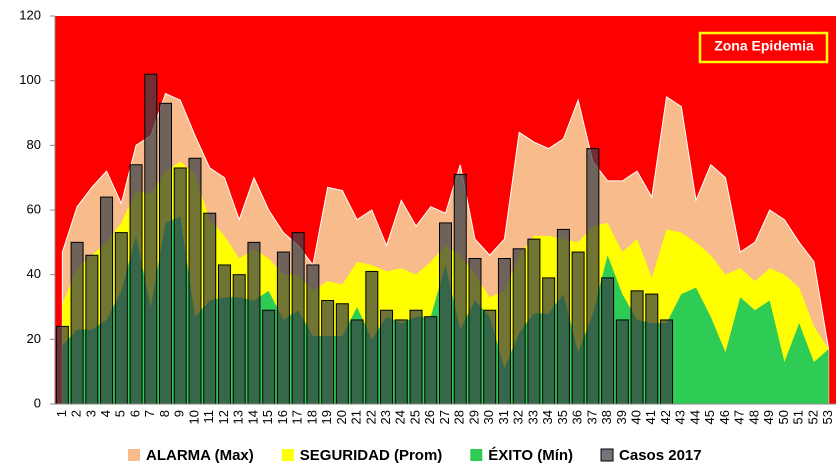 The height and width of the screenshot is (471, 840). Describe the element at coordinates (812, 417) in the screenshot. I see `x-tick-label: 52` at that location.